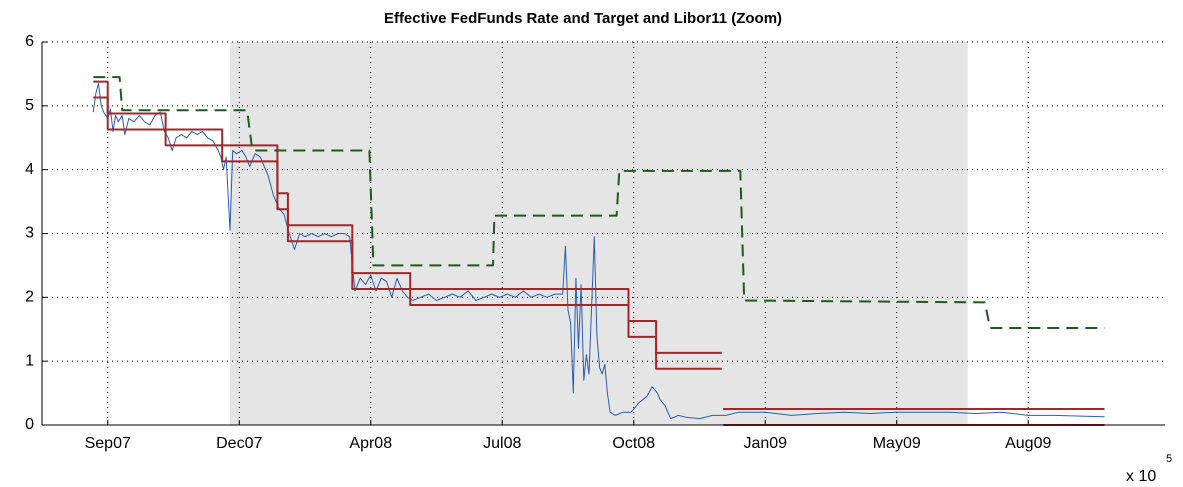 The width and height of the screenshot is (1183, 487). What do you see at coordinates (29, 169) in the screenshot?
I see `y-tick-label: 4` at bounding box center [29, 169].